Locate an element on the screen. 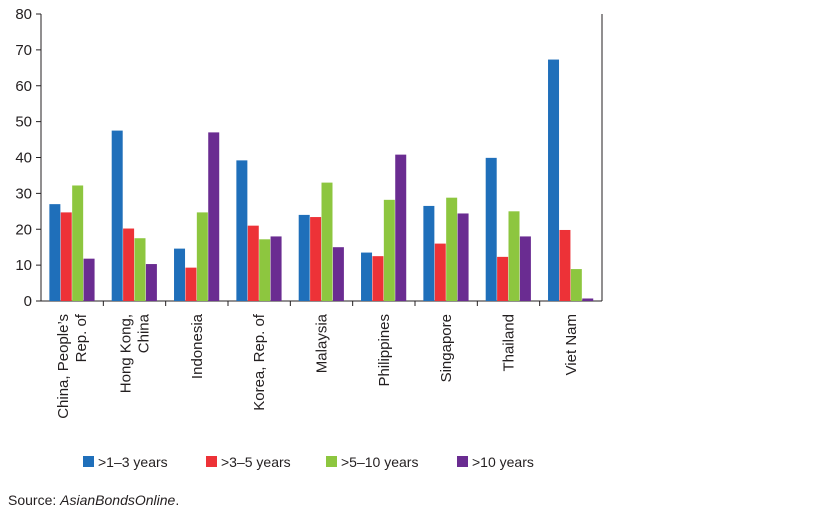  x-category-label: Rep. of is located at coordinates (81, 337).